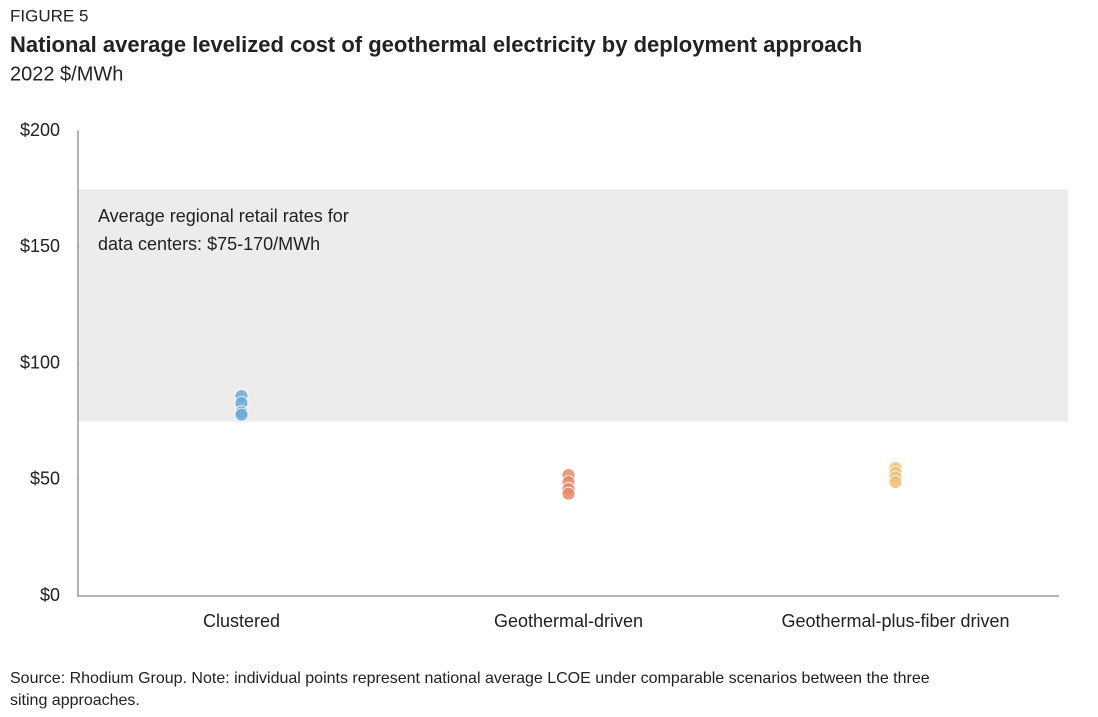 Image resolution: width=1098 pixels, height=717 pixels. Describe the element at coordinates (75, 700) in the screenshot. I see `source-note: siting approaches.` at that location.